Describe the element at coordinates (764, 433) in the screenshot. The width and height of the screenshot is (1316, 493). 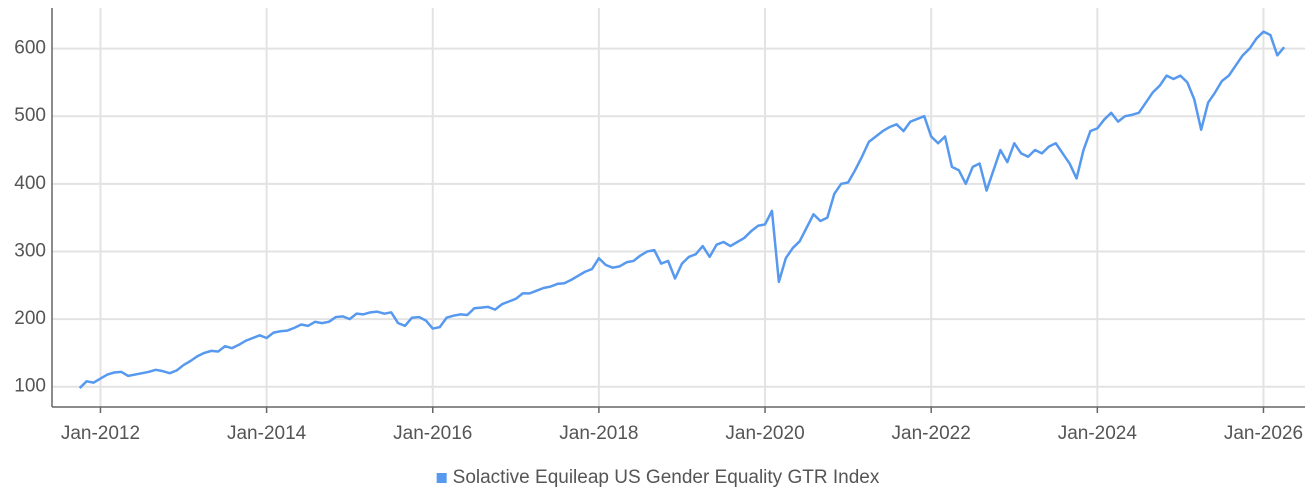
I see `x-tick-label: Jan-2020` at that location.